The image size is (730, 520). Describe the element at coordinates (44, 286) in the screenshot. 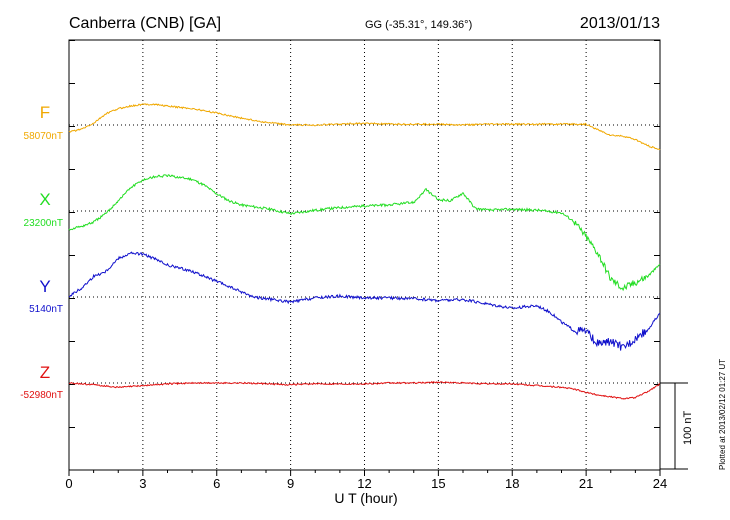

I see `series-name-y: Y` at that location.